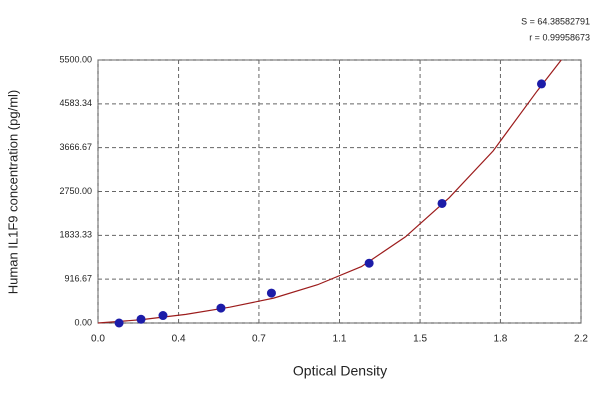 This screenshot has height=400, width=600. I want to click on x-tick-label: 0.4, so click(179, 339).